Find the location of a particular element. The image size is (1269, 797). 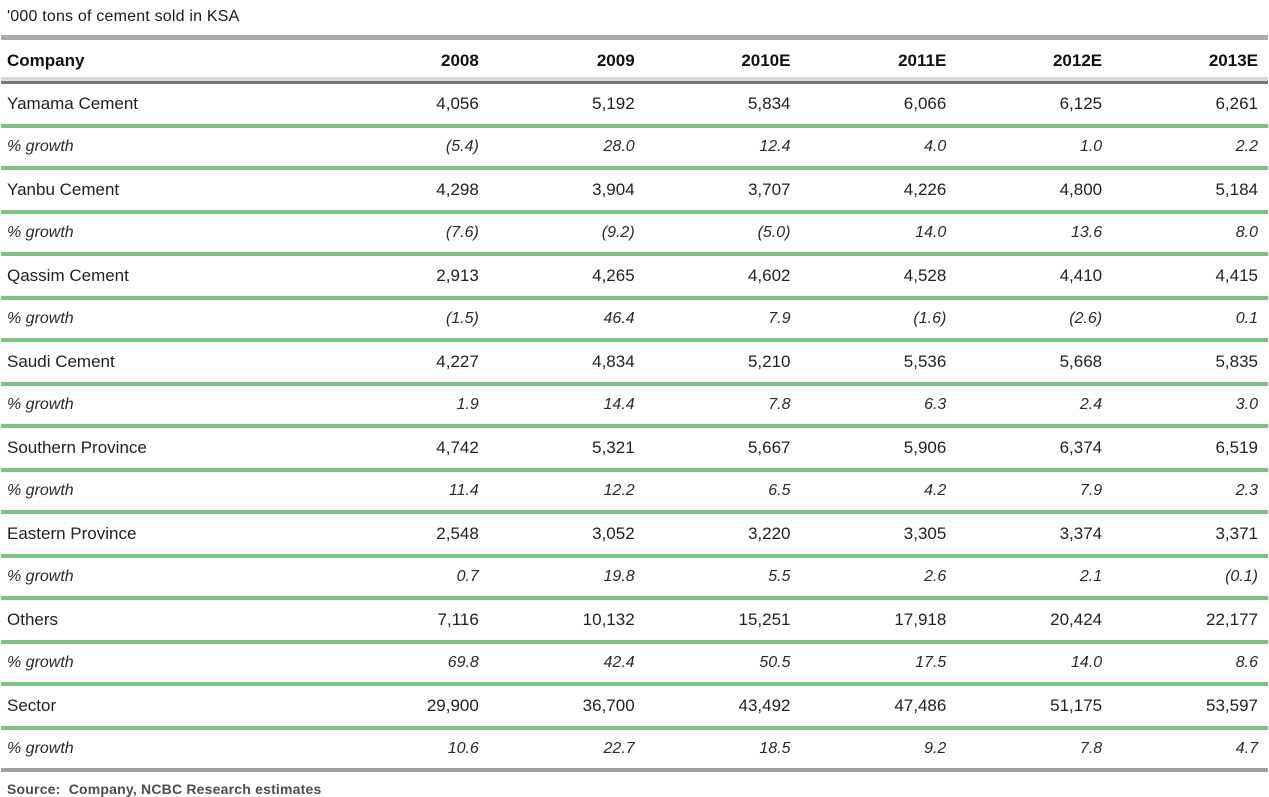

value-cell: 4,834 is located at coordinates (613, 361).